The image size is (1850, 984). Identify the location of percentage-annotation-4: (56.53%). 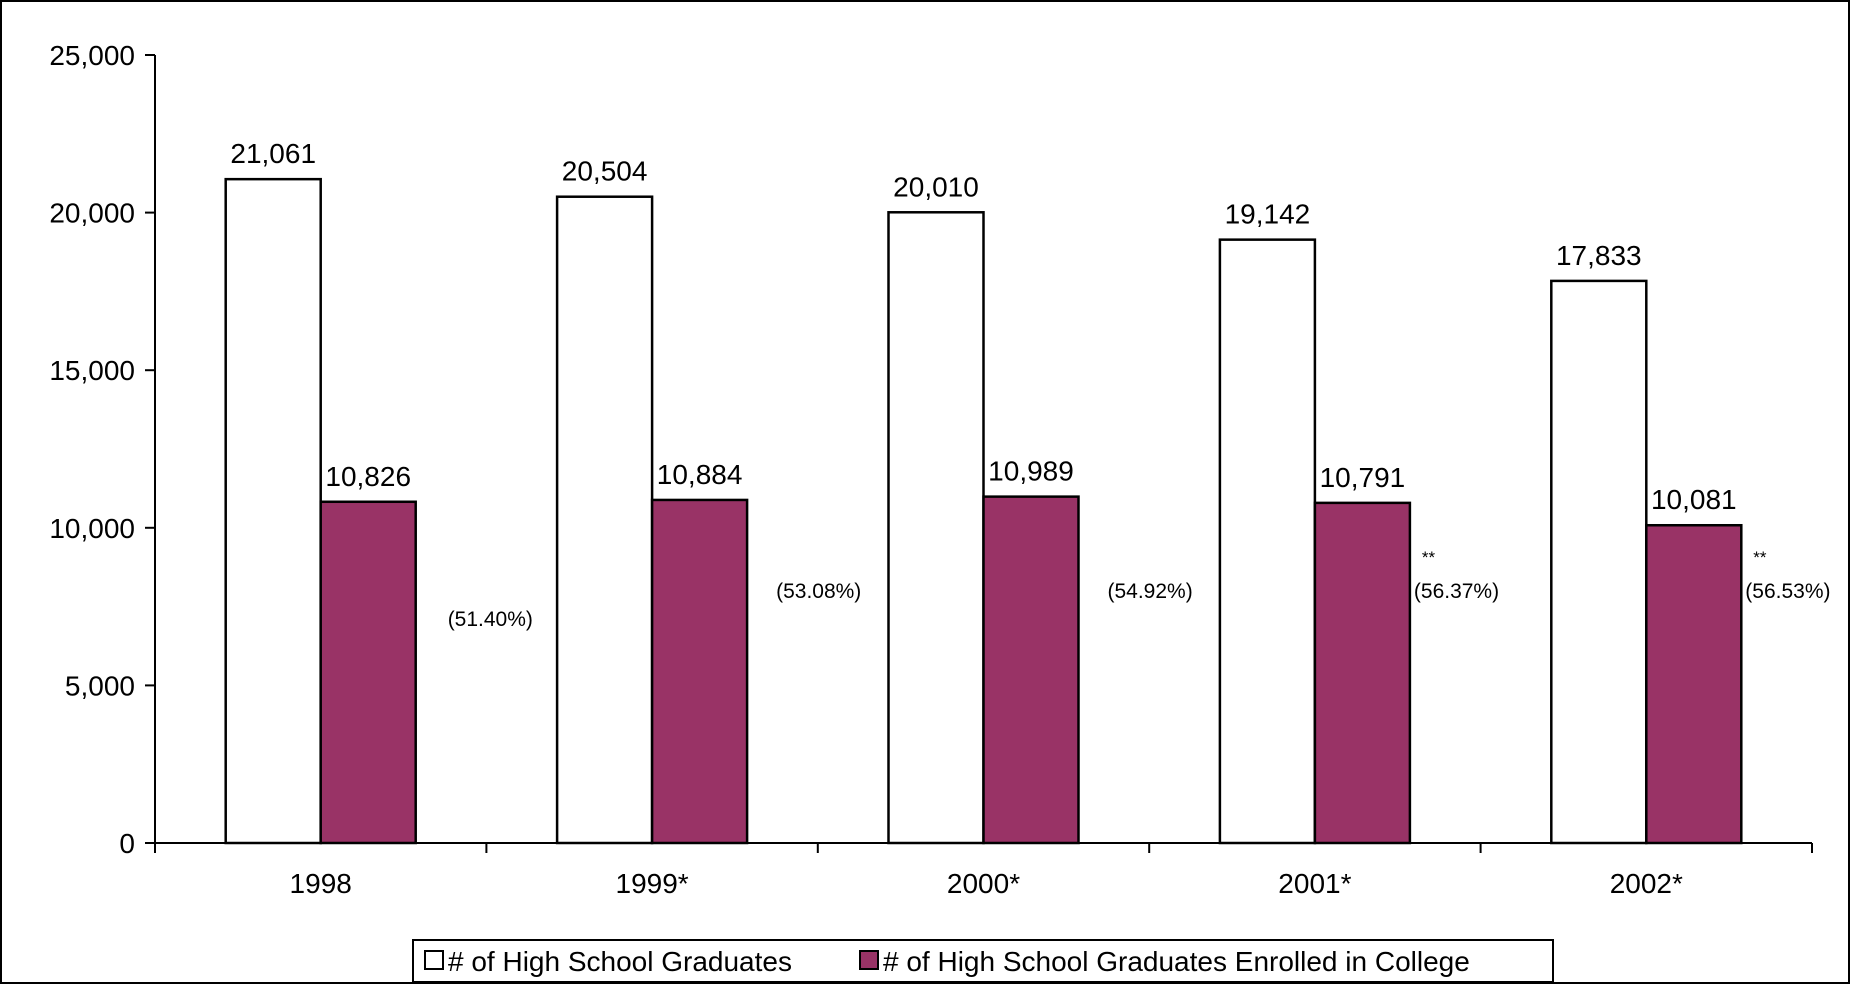
(1787, 591).